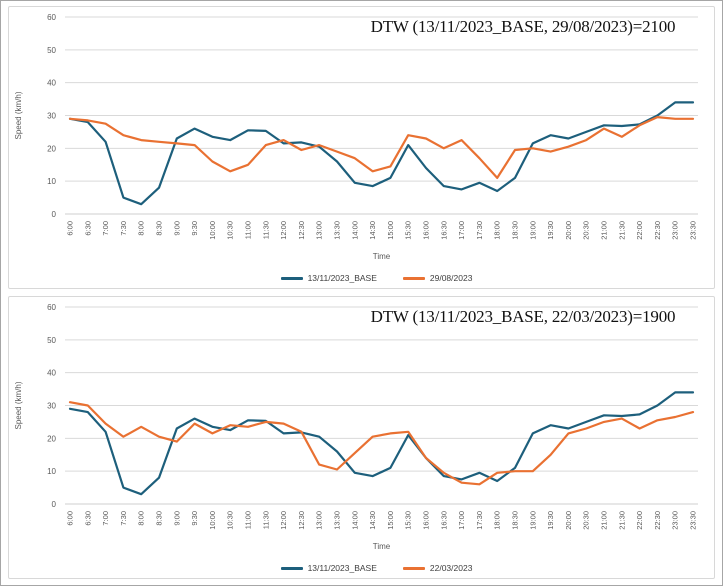 The image size is (723, 586). I want to click on chart-legend: 13/11/2023_BASE 22/03/2023, so click(361, 568).